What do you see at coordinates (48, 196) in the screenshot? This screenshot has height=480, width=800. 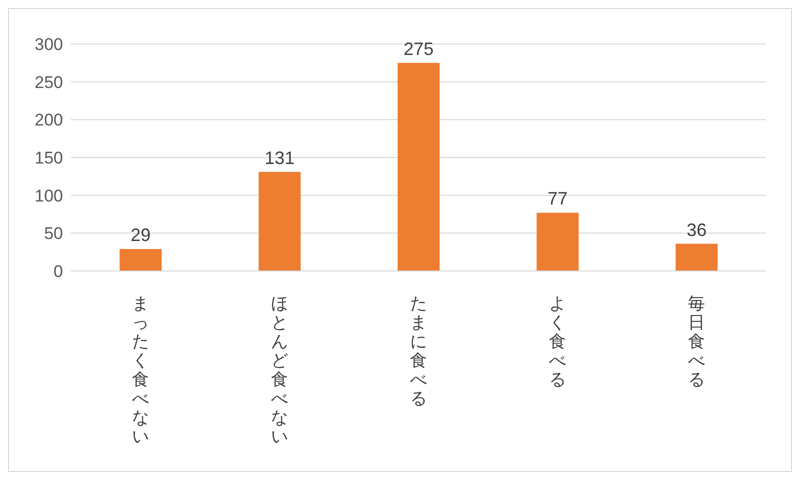 I see `y-tick-label: 100` at bounding box center [48, 196].